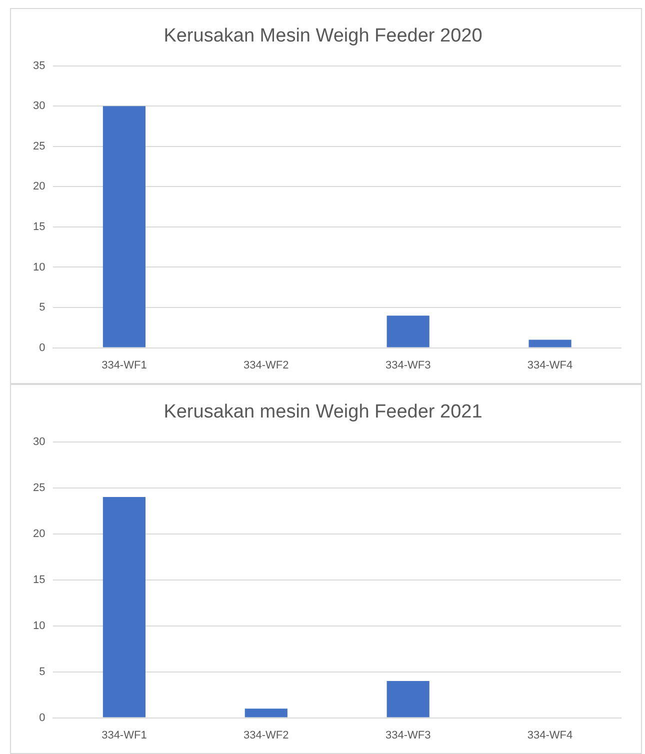 This screenshot has width=645, height=754. Describe the element at coordinates (323, 36) in the screenshot. I see `chart-title: Kerusakan Mesin Weigh Feeder 2020` at that location.